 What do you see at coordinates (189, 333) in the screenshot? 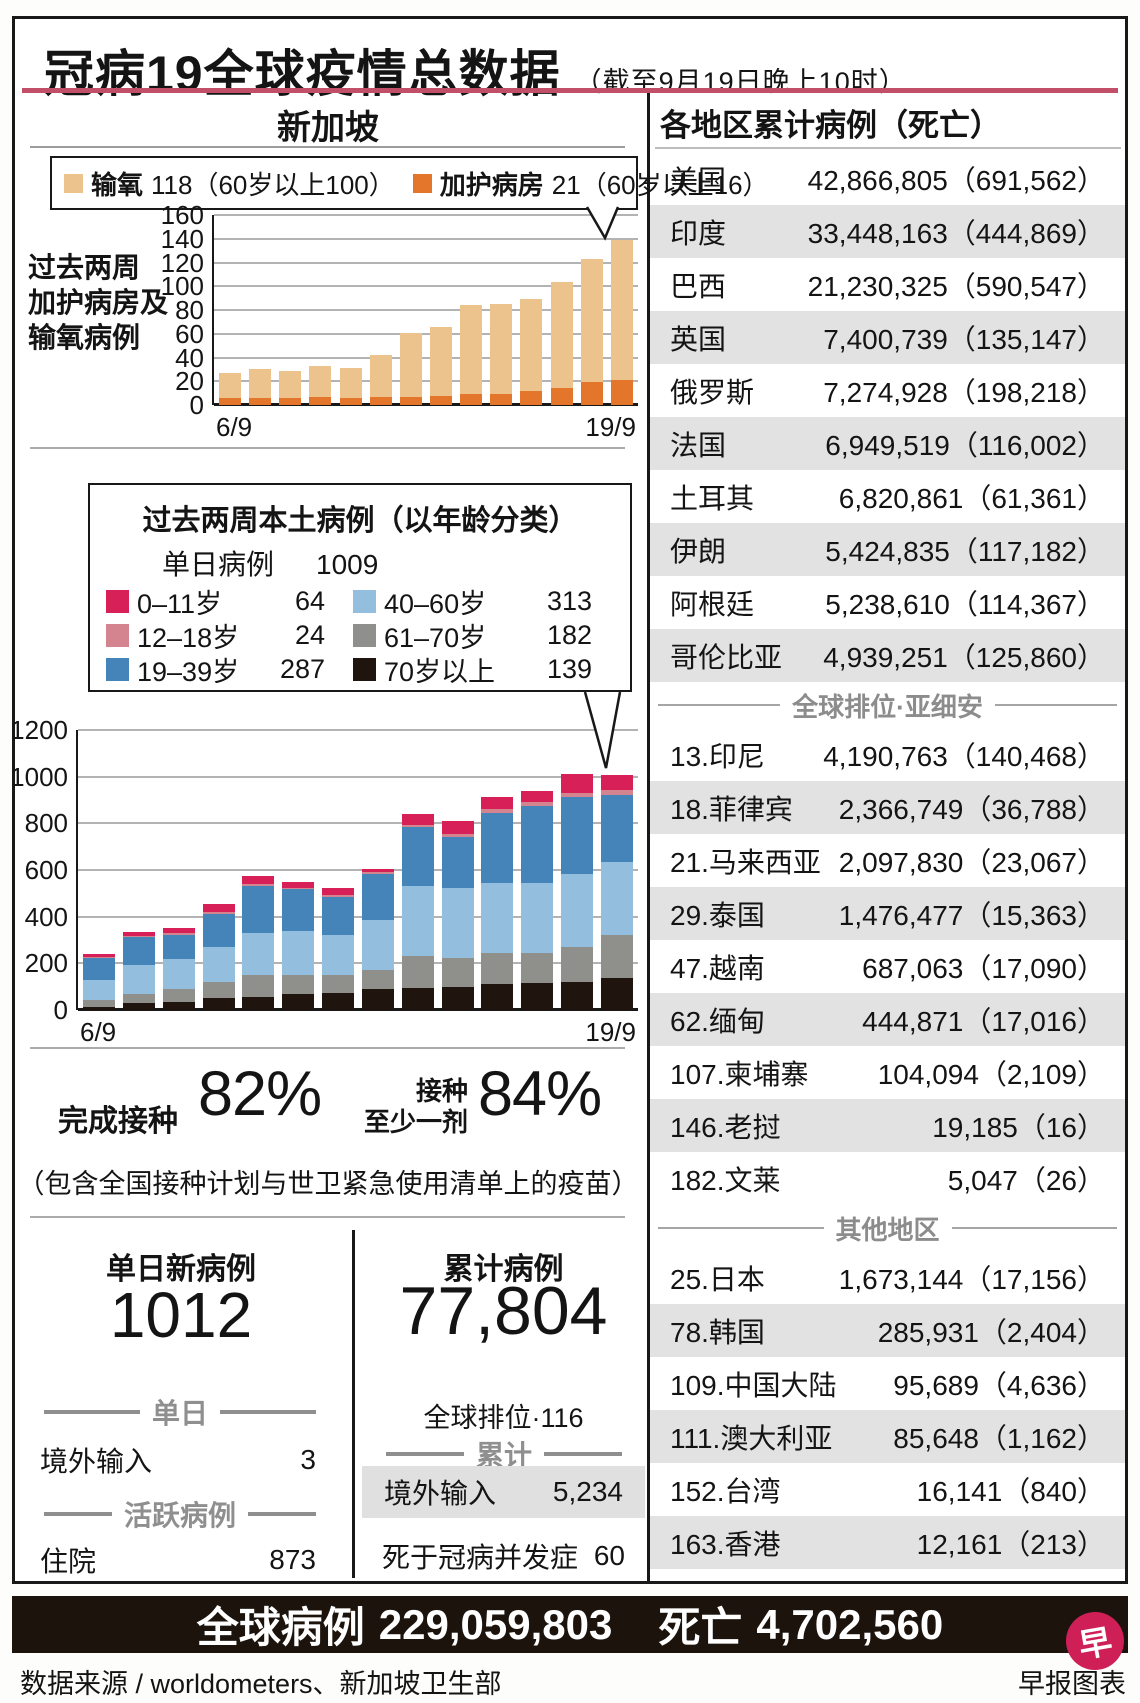
I see `y-axis-tick: 60` at bounding box center [189, 333].